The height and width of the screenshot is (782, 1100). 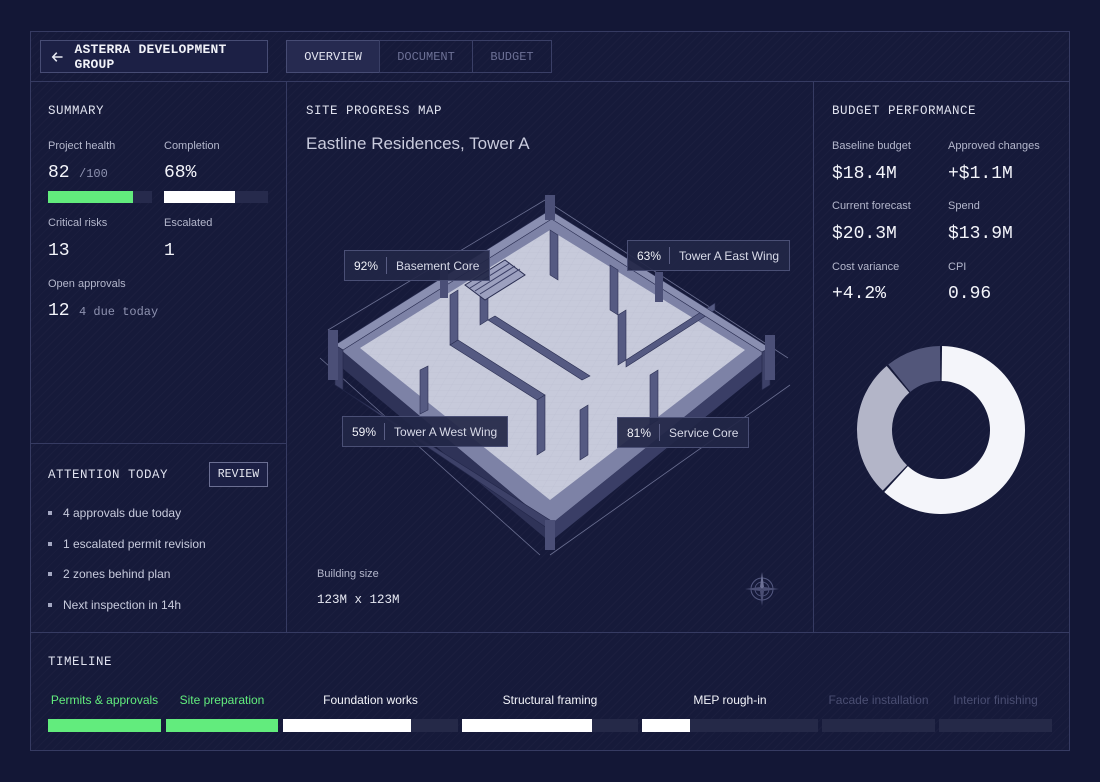 I want to click on cpi-value: 0.96, so click(x=970, y=294).